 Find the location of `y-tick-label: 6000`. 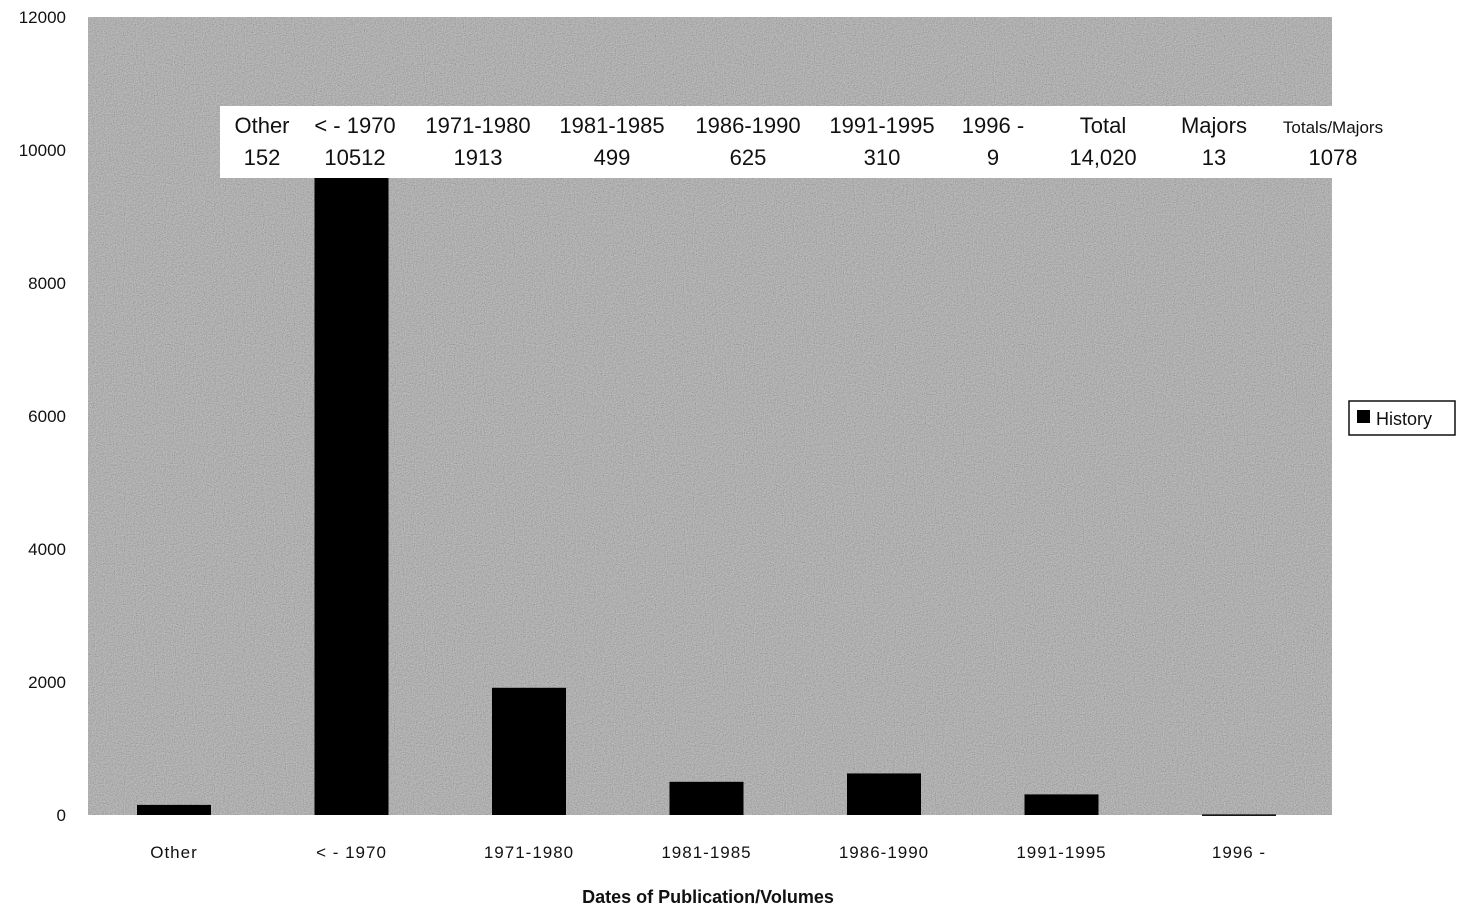

y-tick-label: 6000 is located at coordinates (47, 416).